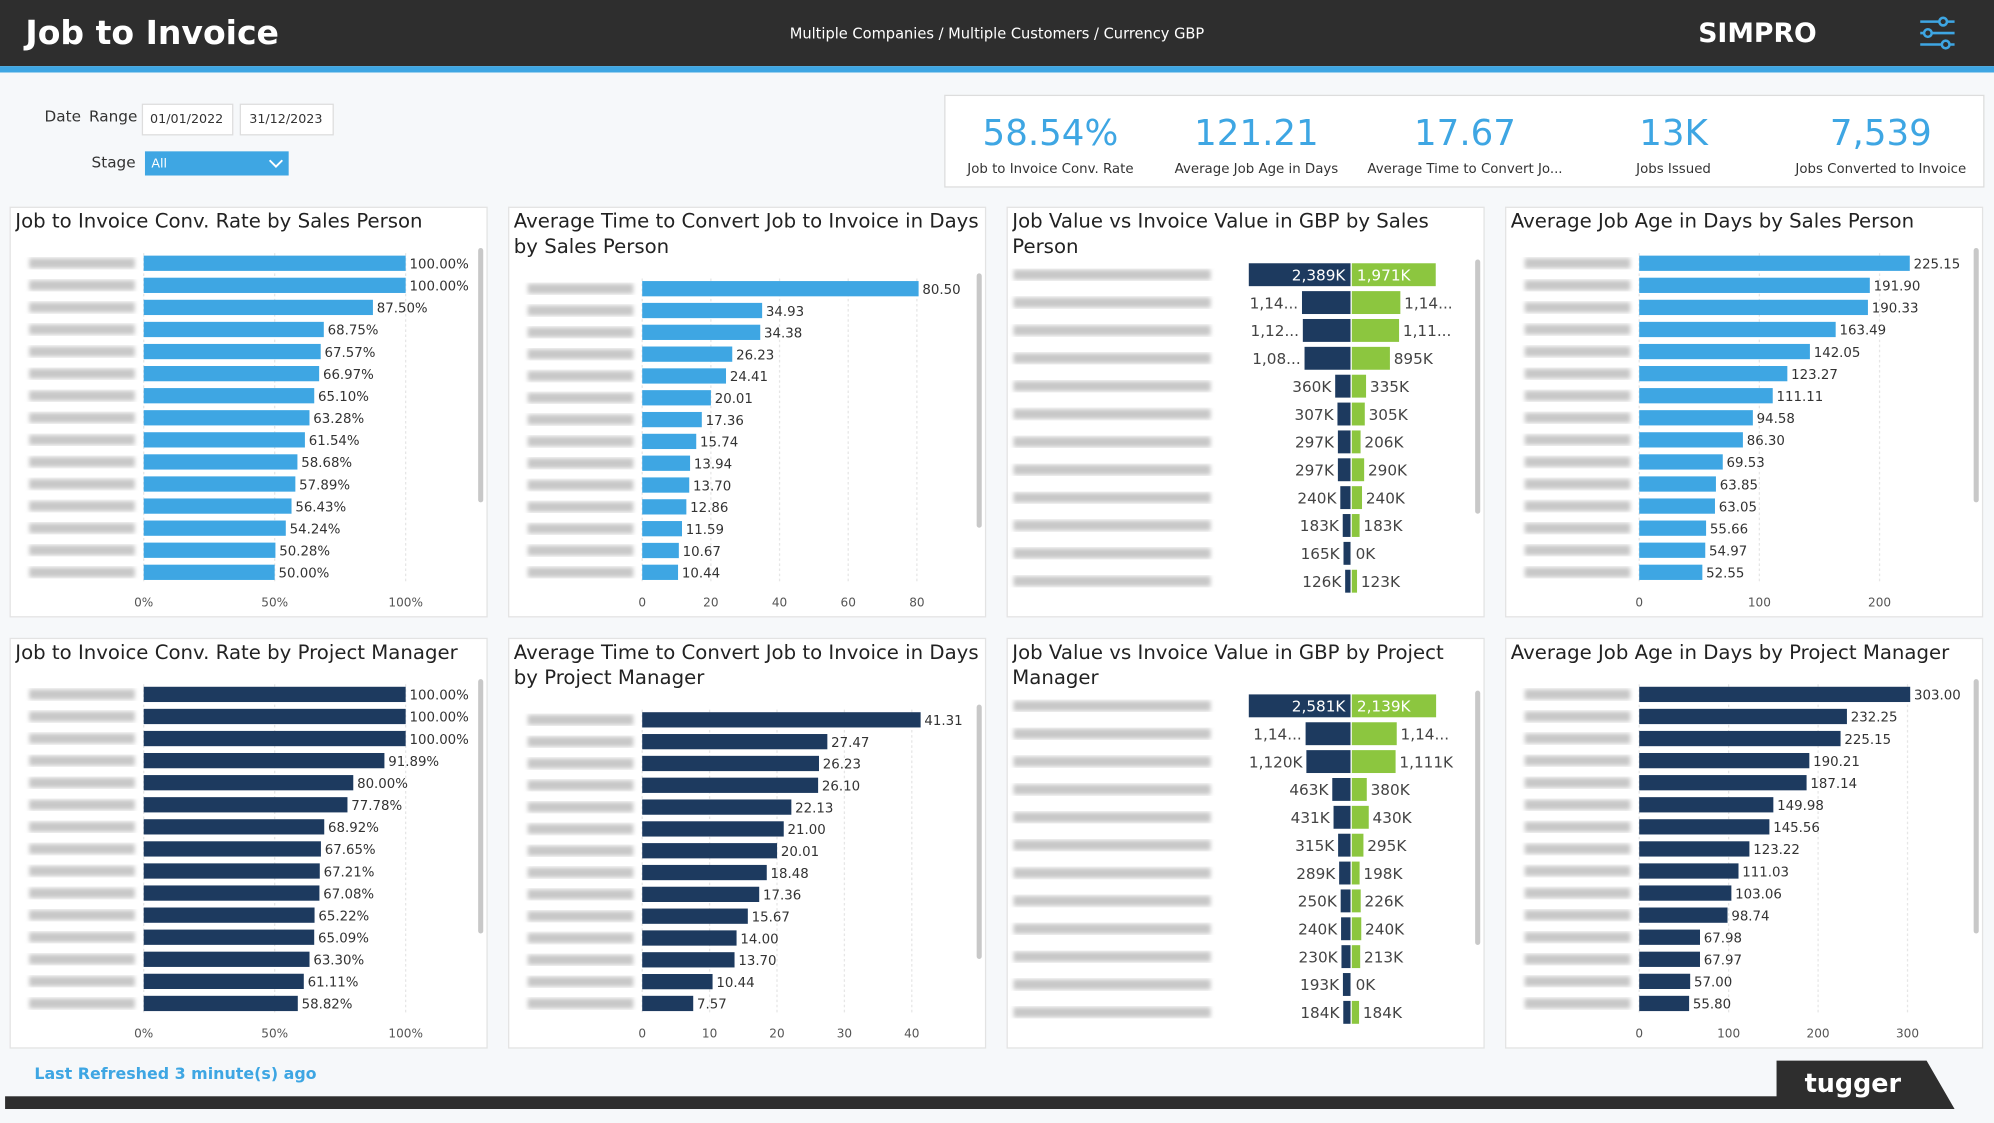 This screenshot has height=1123, width=1994. I want to click on value-label: 41.31, so click(943, 721).